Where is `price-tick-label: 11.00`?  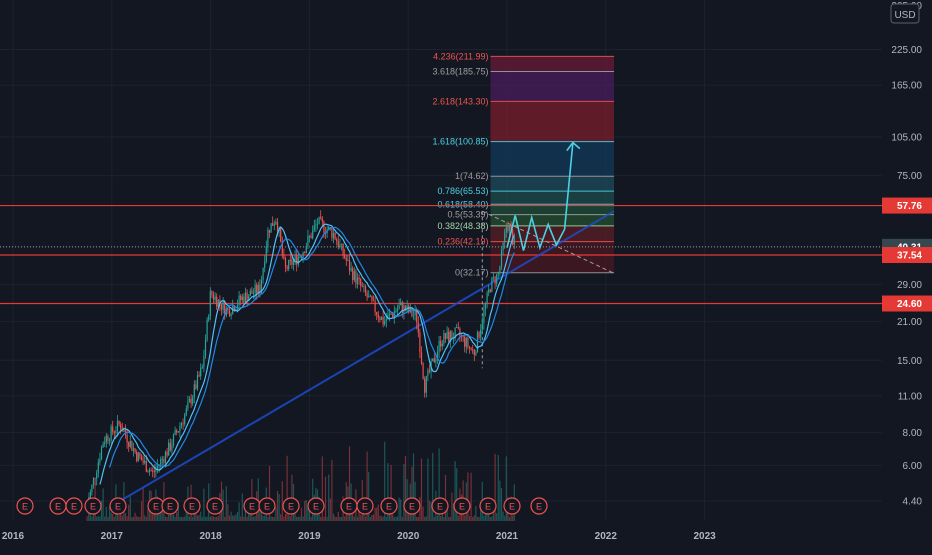 price-tick-label: 11.00 is located at coordinates (910, 396).